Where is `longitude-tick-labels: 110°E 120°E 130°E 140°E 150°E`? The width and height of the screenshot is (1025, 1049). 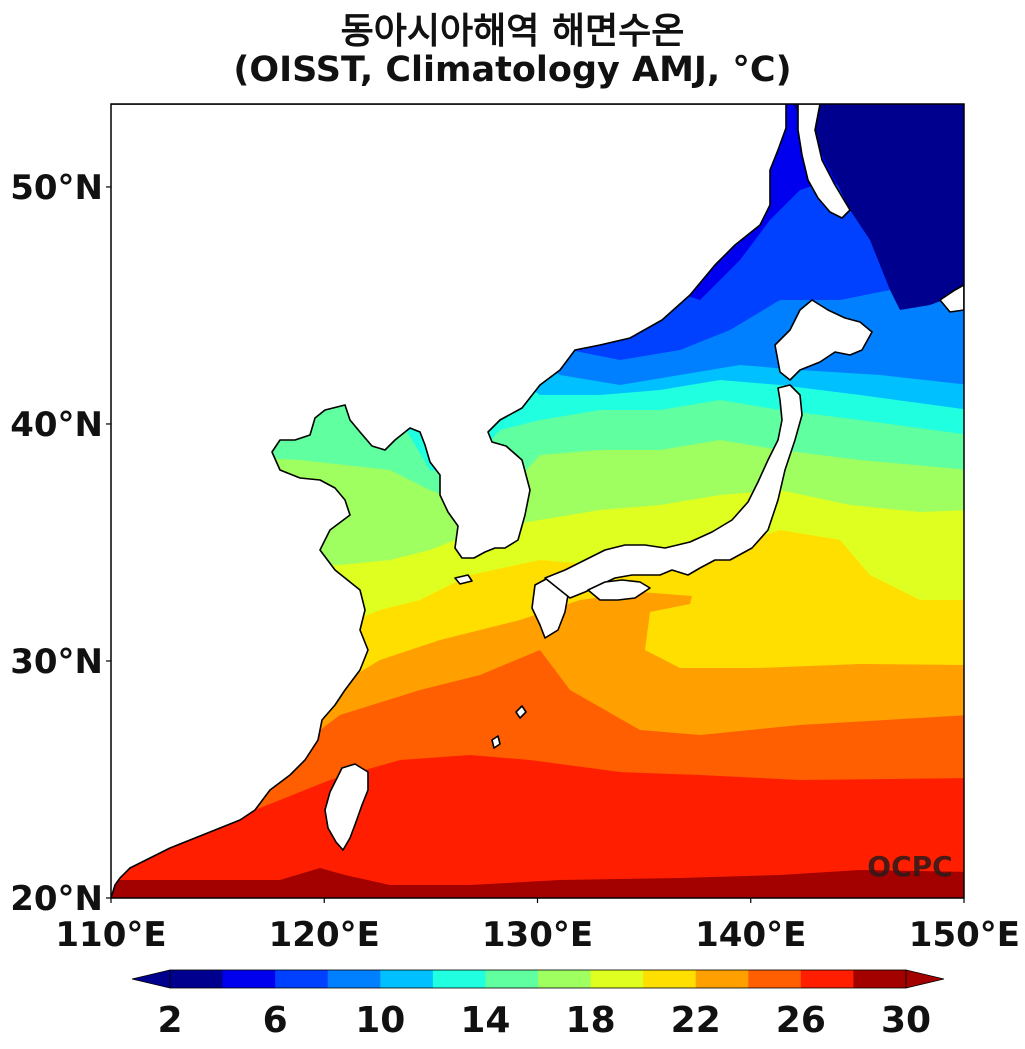 longitude-tick-labels: 110°E 120°E 130°E 140°E 150°E is located at coordinates (537, 926).